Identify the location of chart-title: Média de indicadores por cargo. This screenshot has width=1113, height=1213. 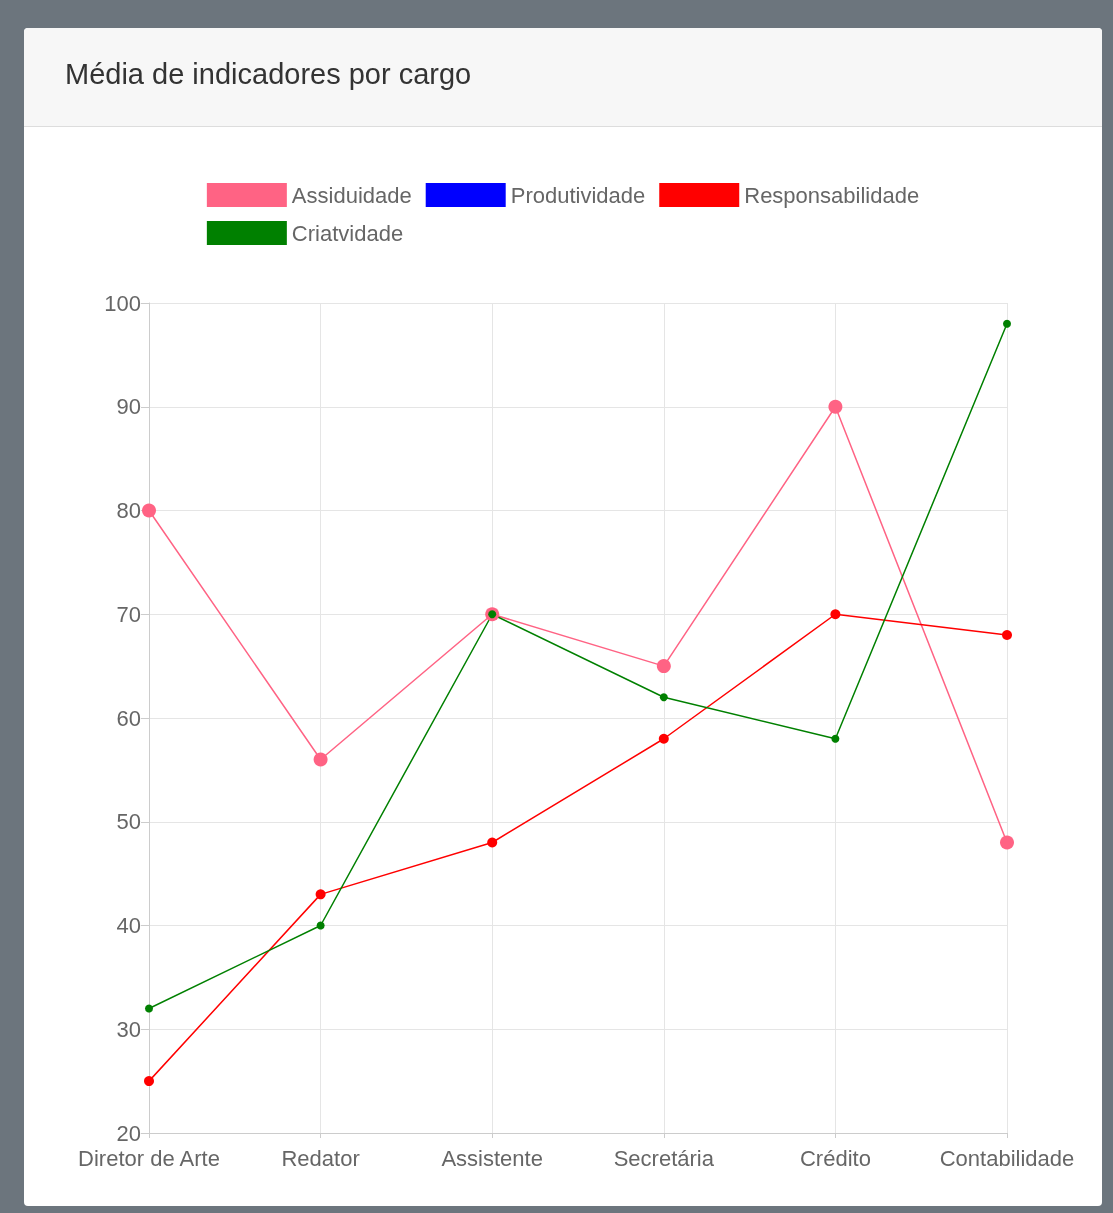
(268, 74).